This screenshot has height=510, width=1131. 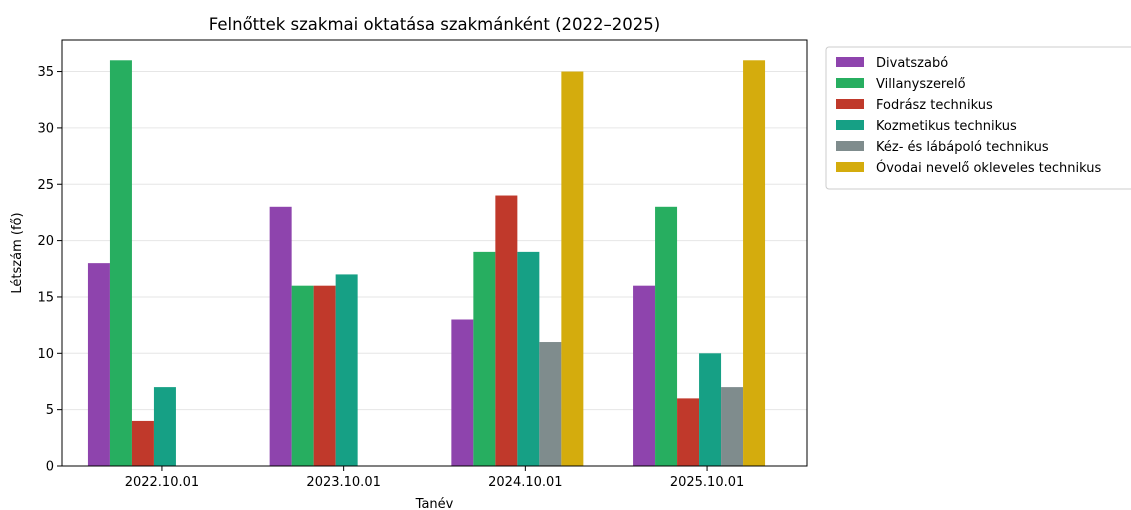 I want to click on y-tick-label: 35, so click(x=45, y=72).